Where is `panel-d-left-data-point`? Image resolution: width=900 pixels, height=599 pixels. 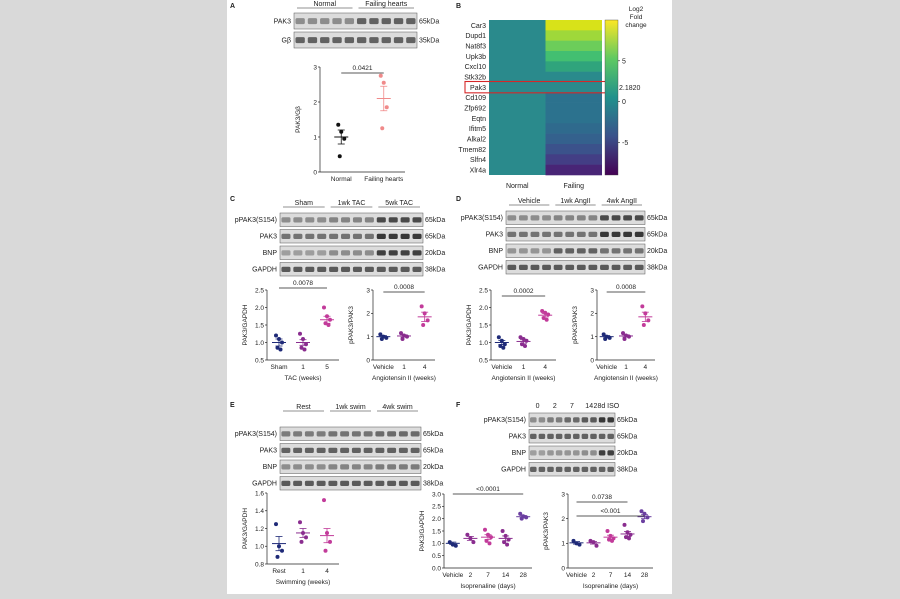
panel-d-left-data-point is located at coordinates (546, 319).